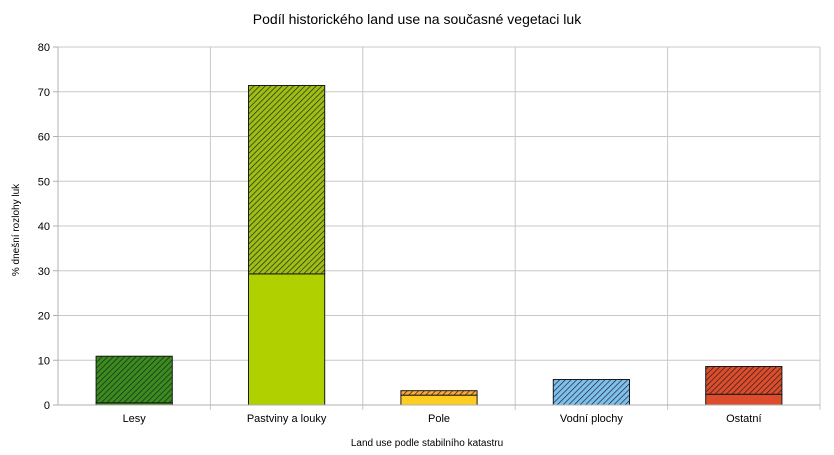 The image size is (834, 455). What do you see at coordinates (591, 419) in the screenshot?
I see `x-tick-label: Vodní plochy` at bounding box center [591, 419].